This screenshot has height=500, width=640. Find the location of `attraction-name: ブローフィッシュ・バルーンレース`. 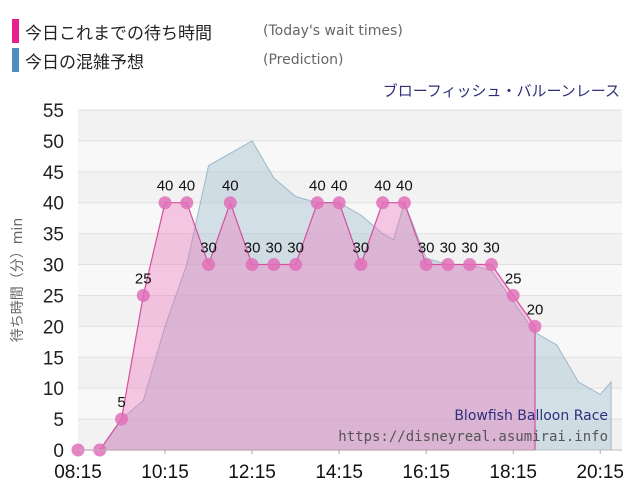

attraction-name: ブローフィッシュ・バルーンレース is located at coordinates (501, 91).